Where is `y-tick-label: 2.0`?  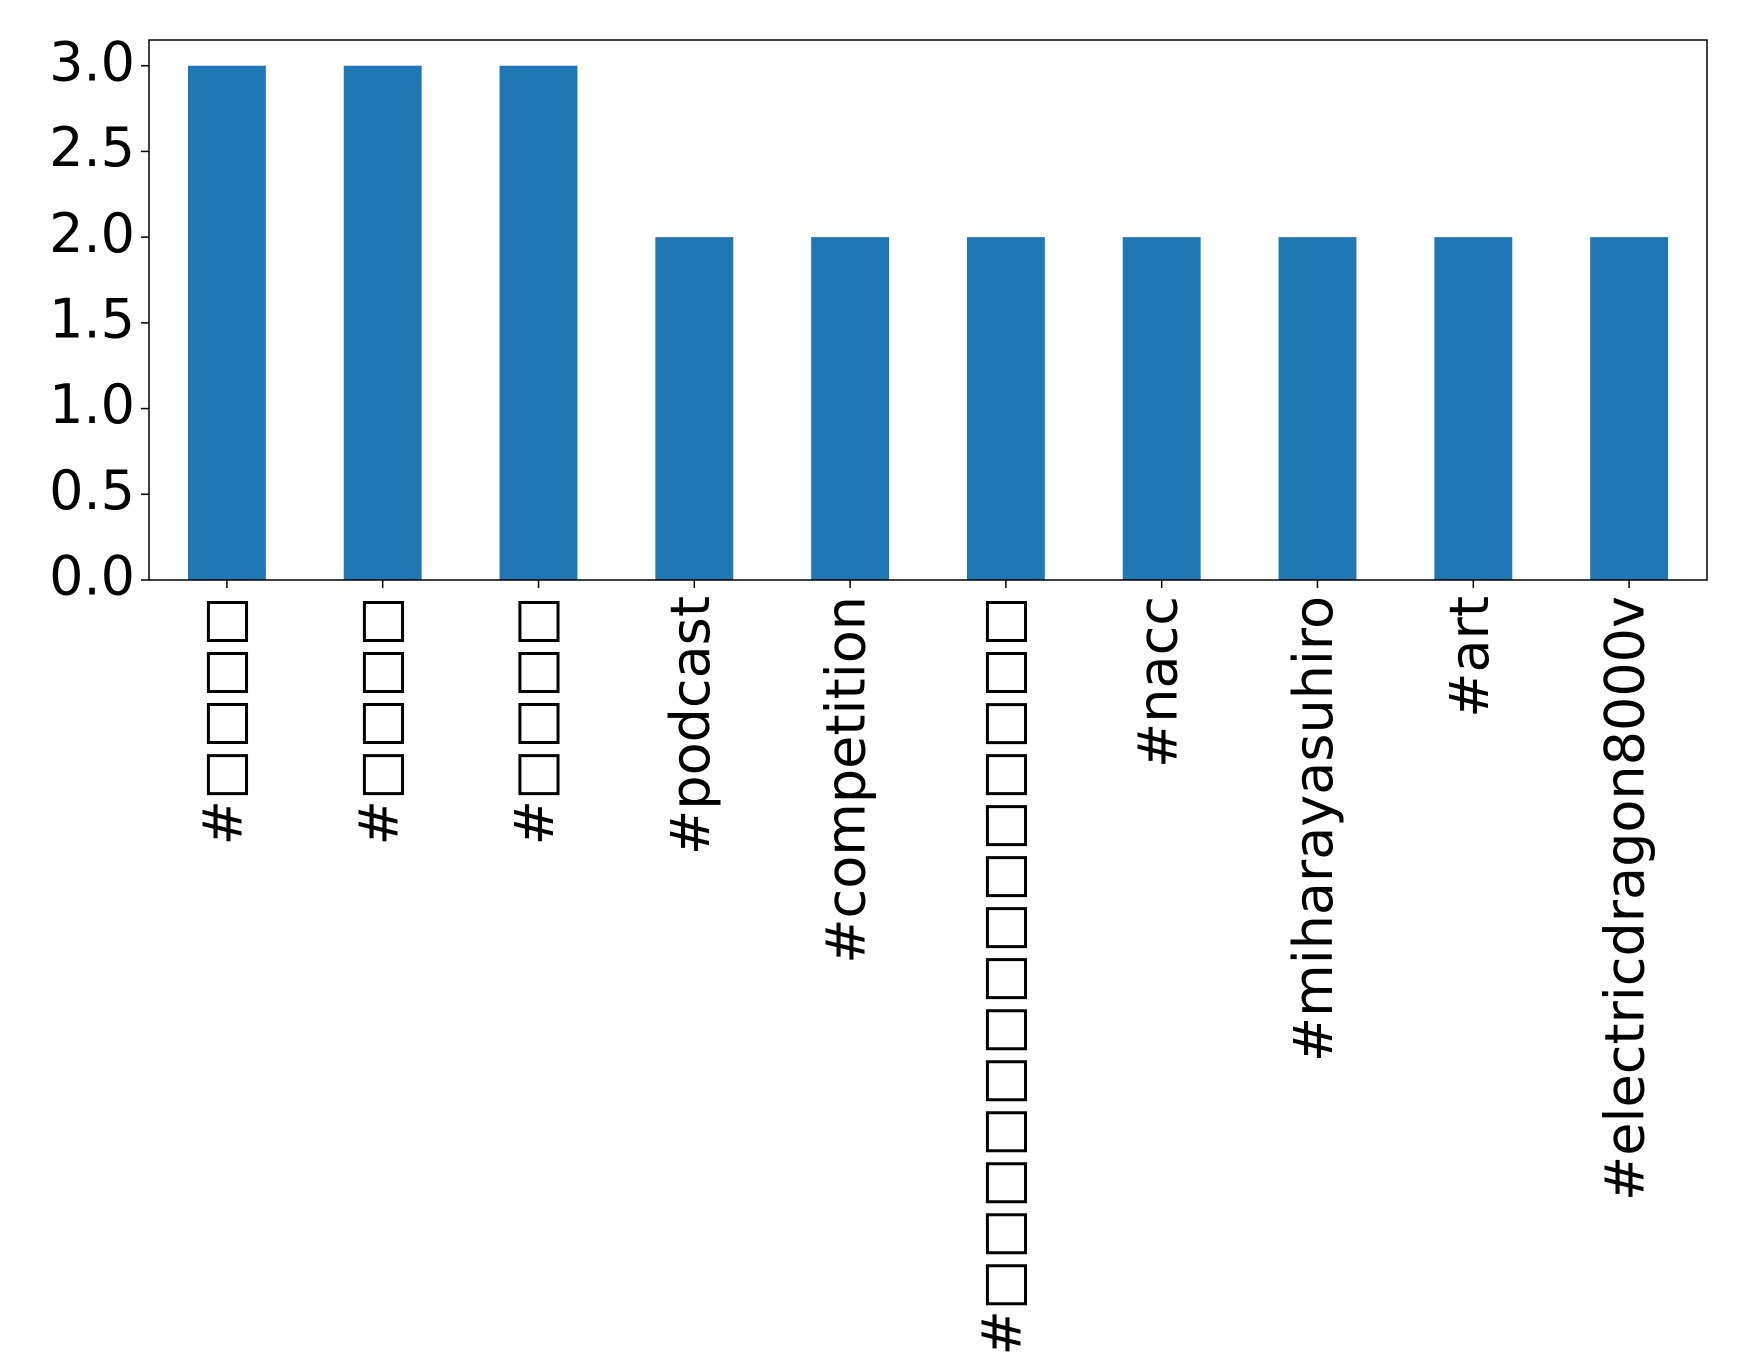
y-tick-label: 2.0 is located at coordinates (92, 233).